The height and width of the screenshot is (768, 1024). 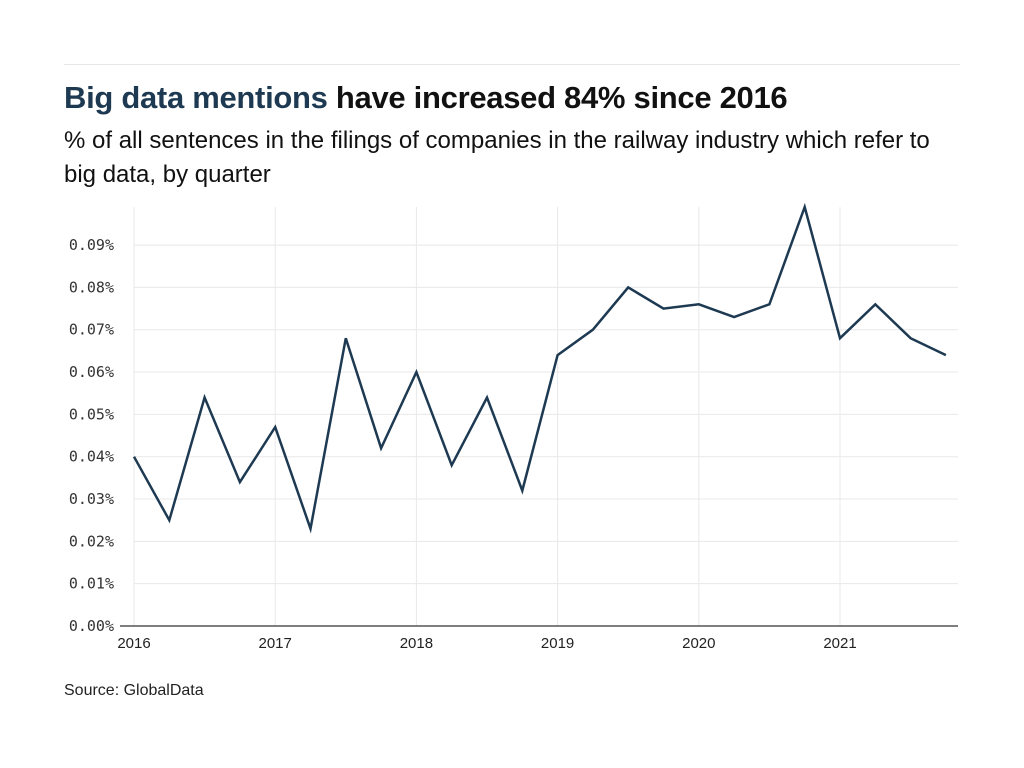 I want to click on y-tick-label: 0.07%, so click(x=91, y=330).